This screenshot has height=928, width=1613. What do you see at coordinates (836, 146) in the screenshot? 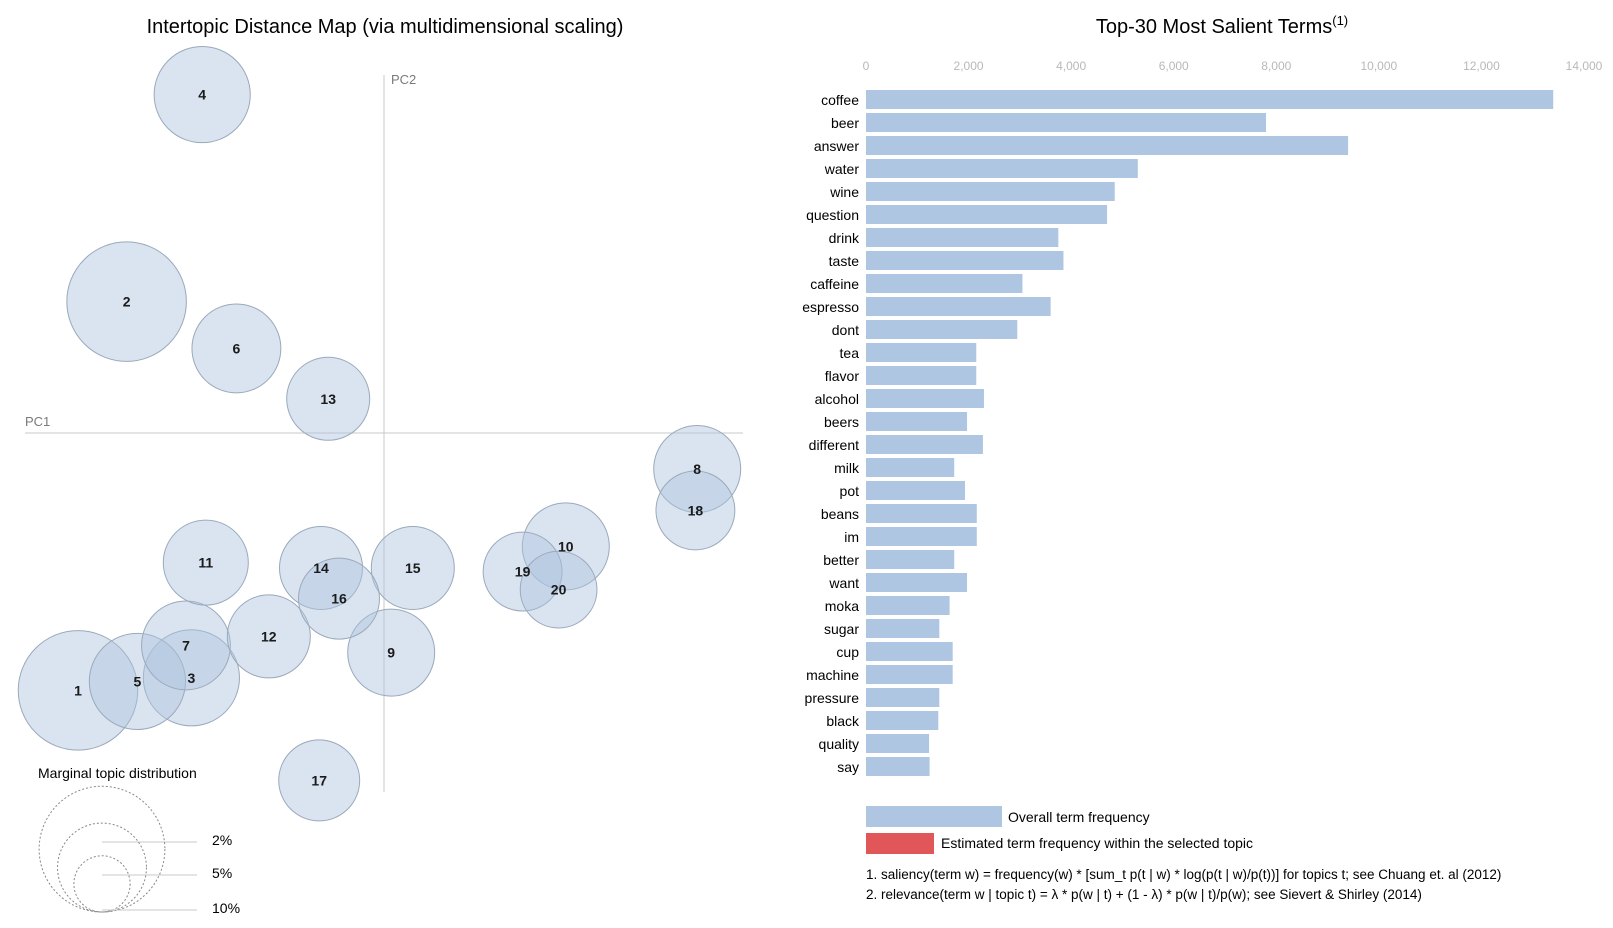
I see `term-label-answer: answer` at bounding box center [836, 146].